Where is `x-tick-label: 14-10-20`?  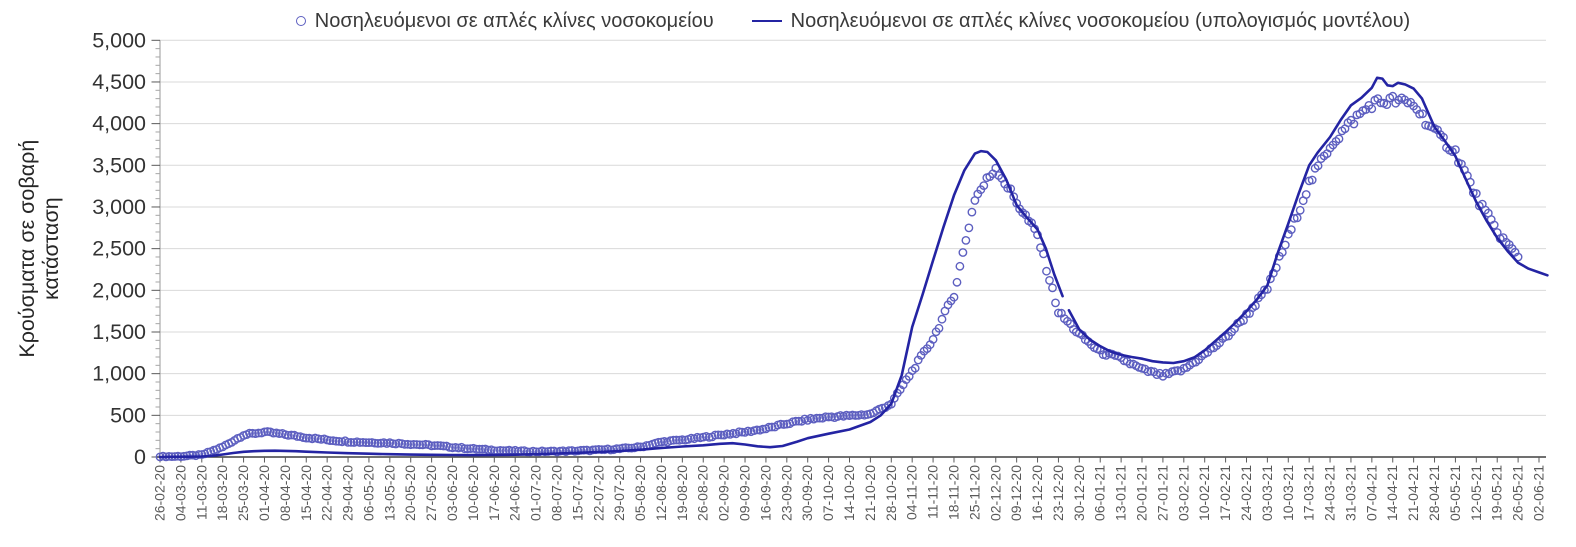 x-tick-label: 14-10-20 is located at coordinates (849, 493).